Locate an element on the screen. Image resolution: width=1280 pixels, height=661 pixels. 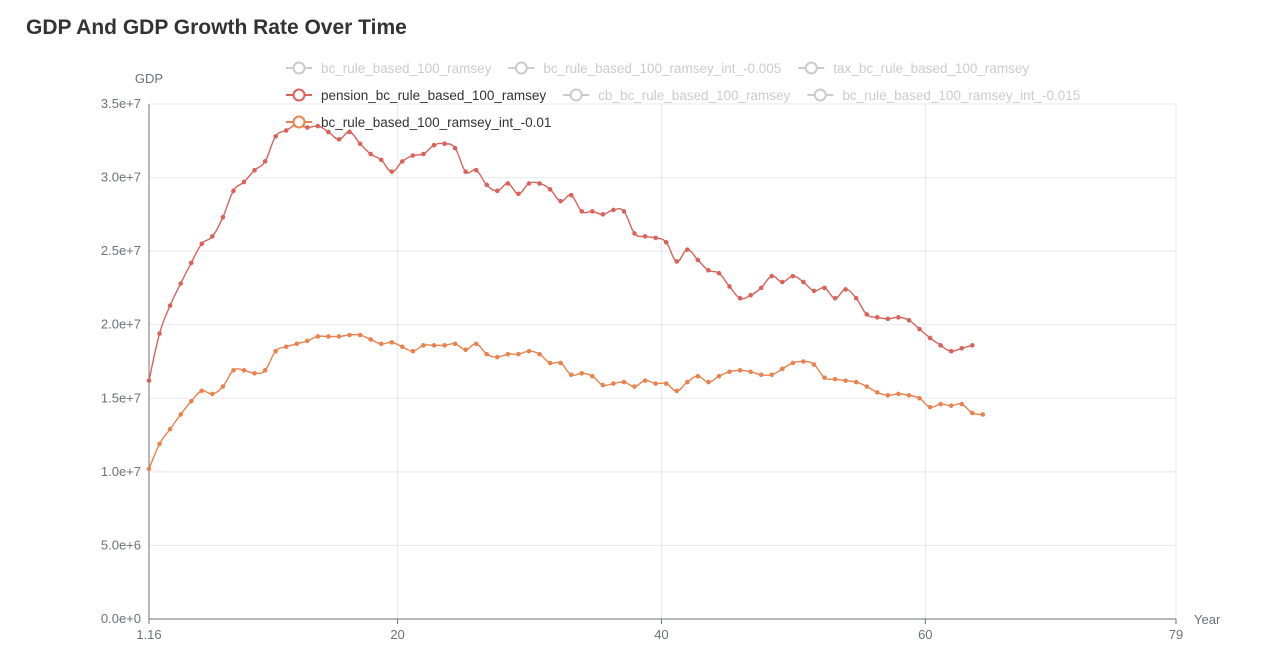
legend-item: bc_rule_based_100_ramsey_int_-0.015 is located at coordinates (943, 95).